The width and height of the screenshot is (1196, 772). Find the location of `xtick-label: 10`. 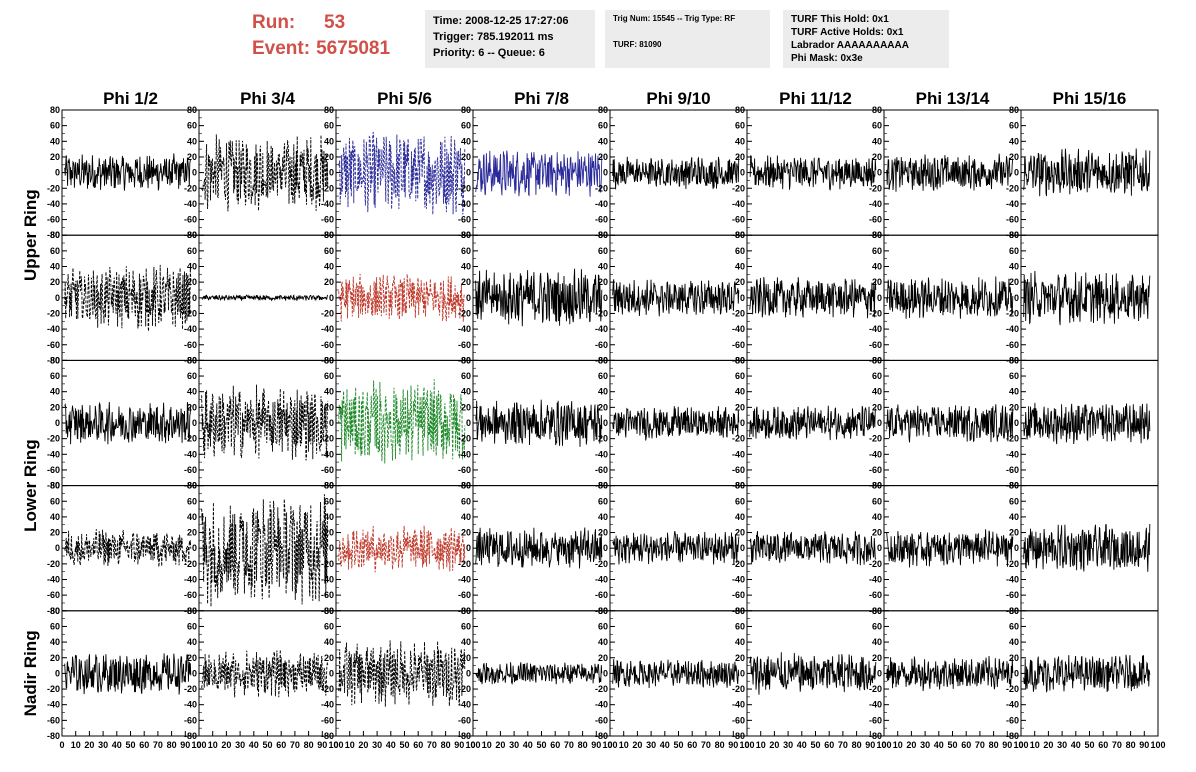

xtick-label: 10 is located at coordinates (213, 745).